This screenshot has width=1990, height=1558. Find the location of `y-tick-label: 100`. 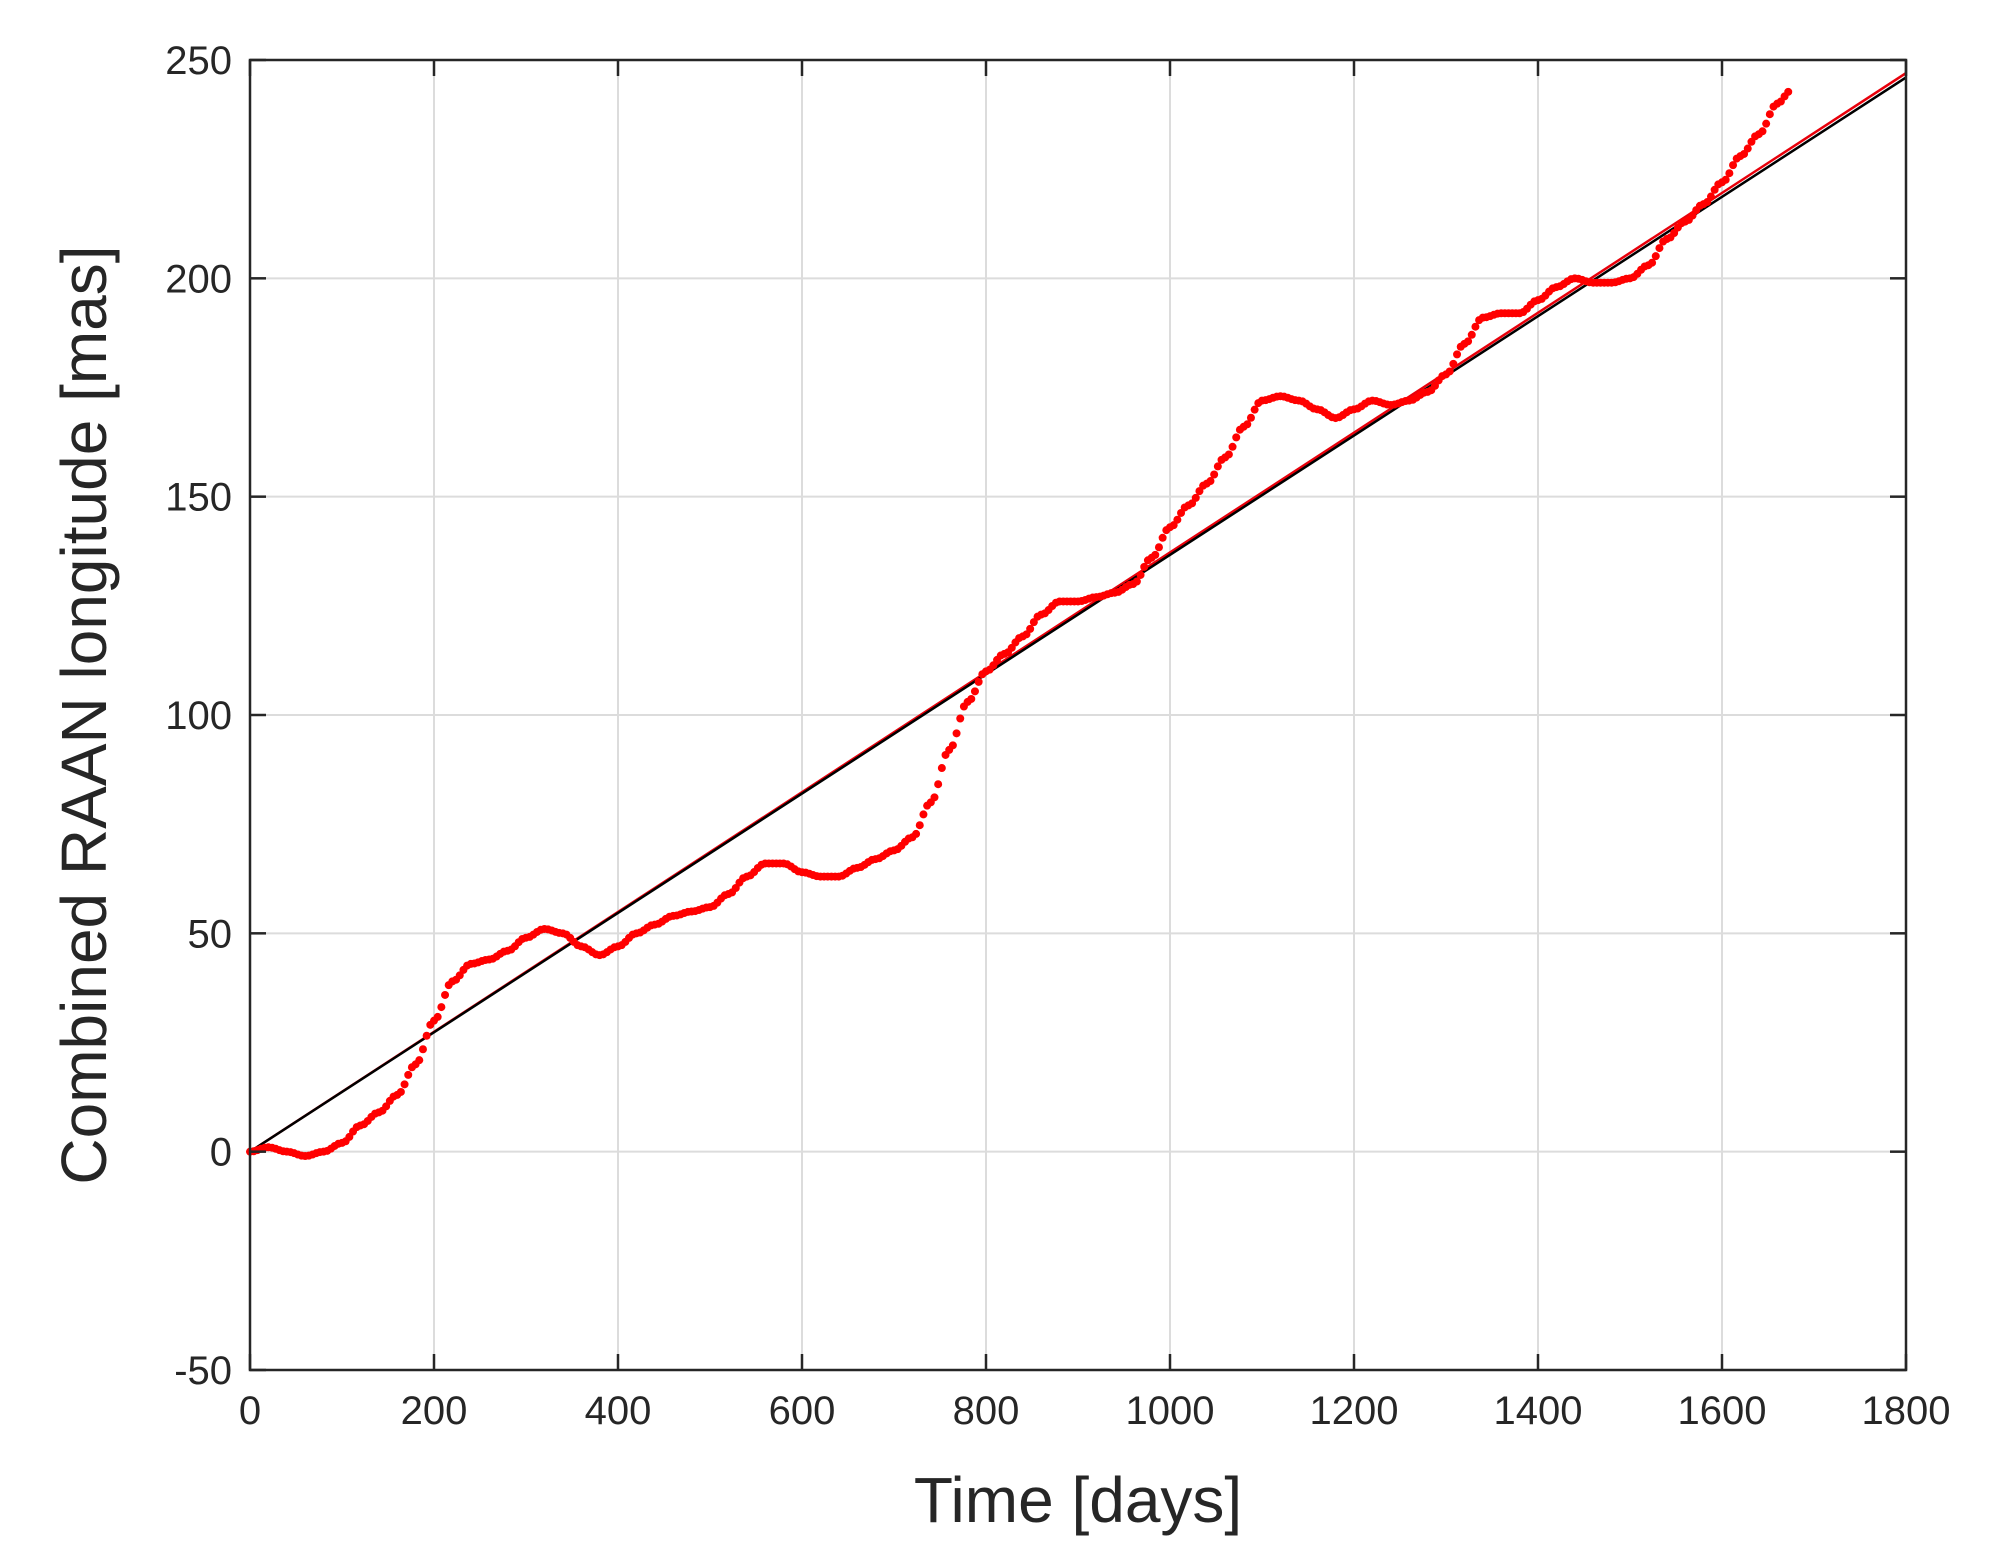

y-tick-label: 100 is located at coordinates (198, 716).